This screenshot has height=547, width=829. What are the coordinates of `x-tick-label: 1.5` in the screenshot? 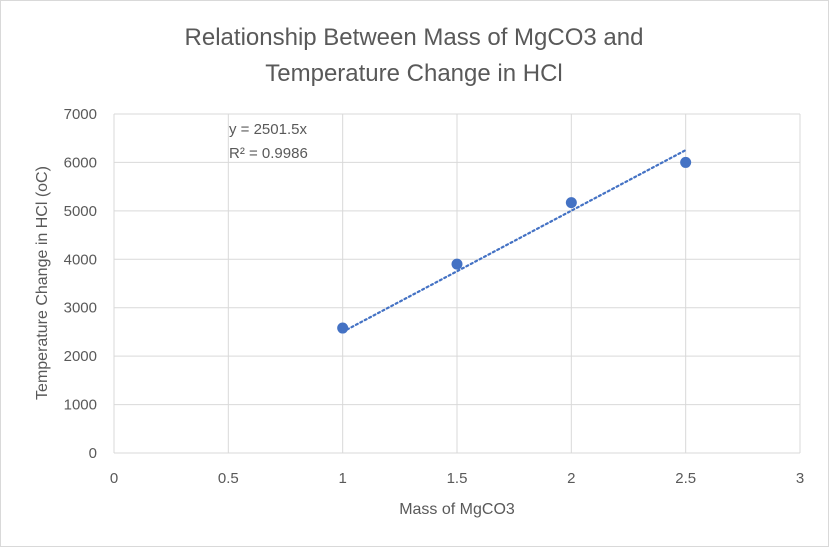 It's located at (457, 478).